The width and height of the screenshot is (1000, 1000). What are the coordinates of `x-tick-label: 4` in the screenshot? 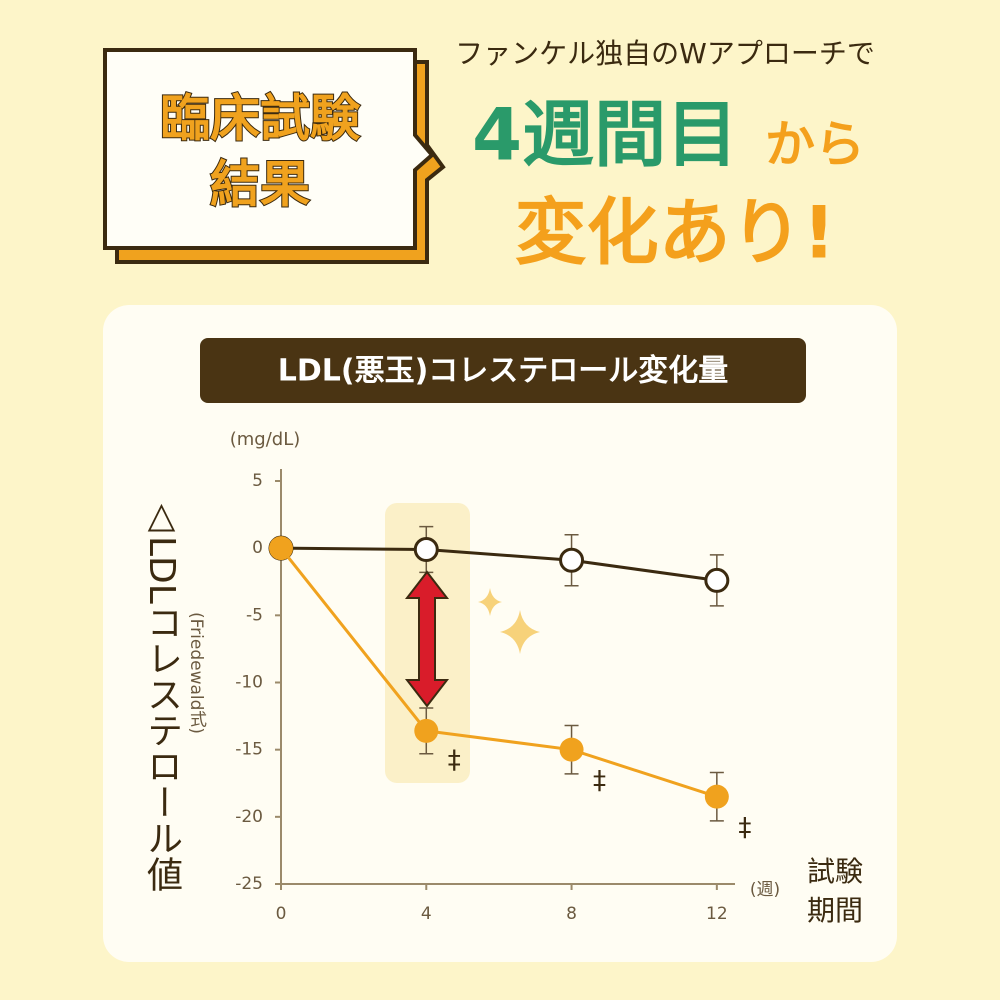 It's located at (426, 914).